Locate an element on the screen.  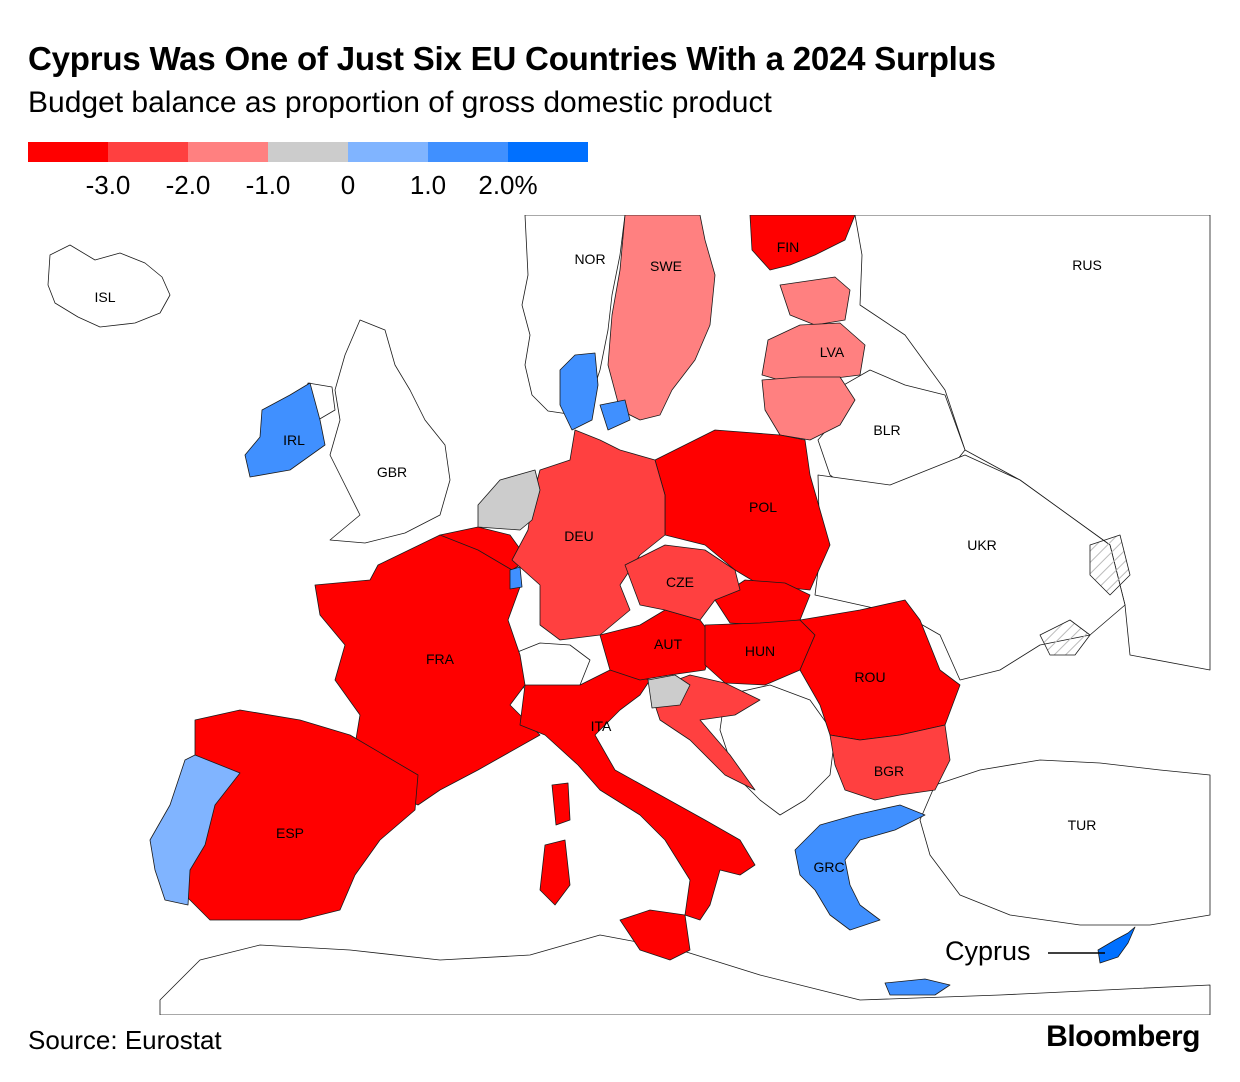
legend-tick-label: 1.0 is located at coordinates (428, 185).